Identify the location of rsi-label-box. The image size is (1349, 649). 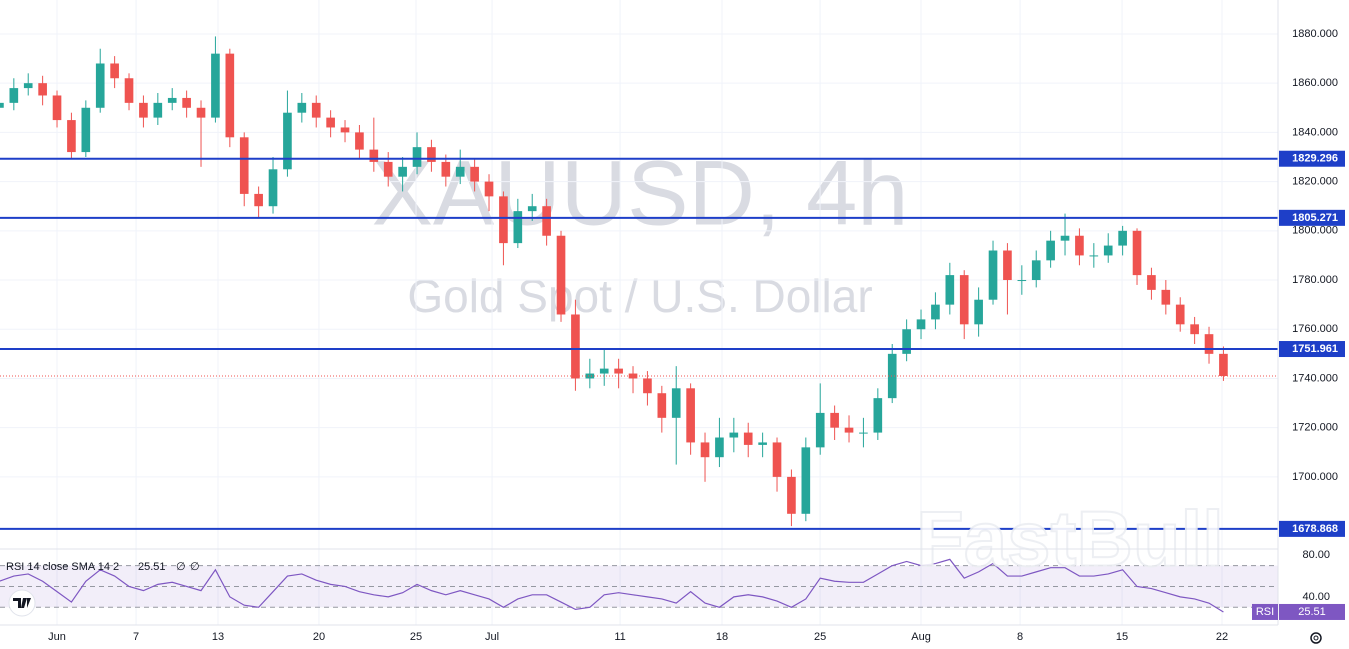
(1265, 611).